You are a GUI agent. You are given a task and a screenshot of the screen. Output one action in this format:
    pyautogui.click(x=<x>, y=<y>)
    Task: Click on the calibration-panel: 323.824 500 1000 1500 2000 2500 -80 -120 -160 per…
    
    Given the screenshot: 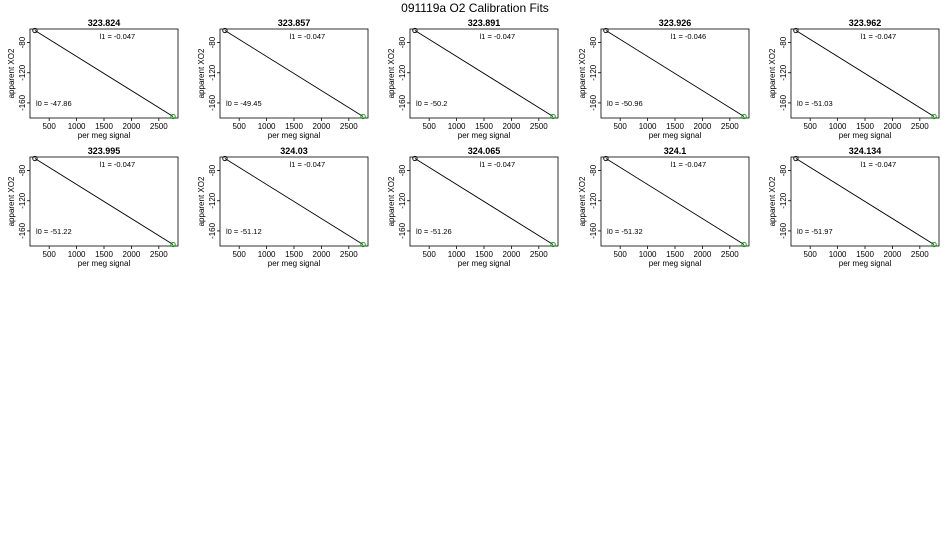 What is the action you would take?
    pyautogui.click(x=93, y=79)
    